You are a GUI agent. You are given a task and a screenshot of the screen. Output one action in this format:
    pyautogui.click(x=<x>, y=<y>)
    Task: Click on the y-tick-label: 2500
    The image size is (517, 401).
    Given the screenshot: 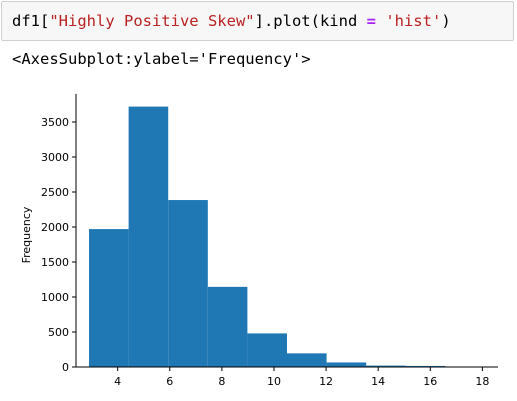 What is the action you would take?
    pyautogui.click(x=55, y=192)
    